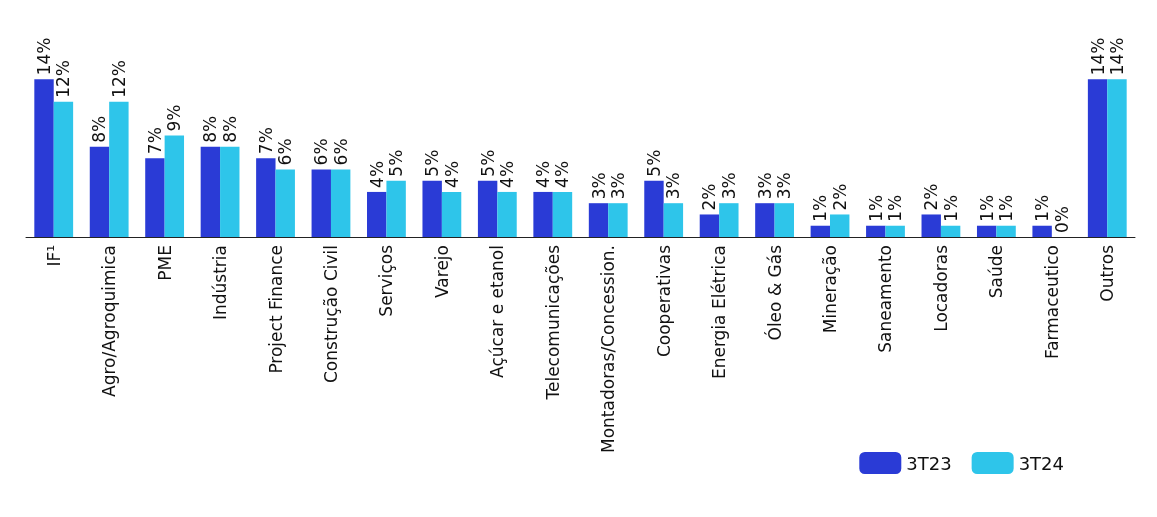  Describe the element at coordinates (275, 309) in the screenshot. I see `x-tick-label: Project Finance` at that location.